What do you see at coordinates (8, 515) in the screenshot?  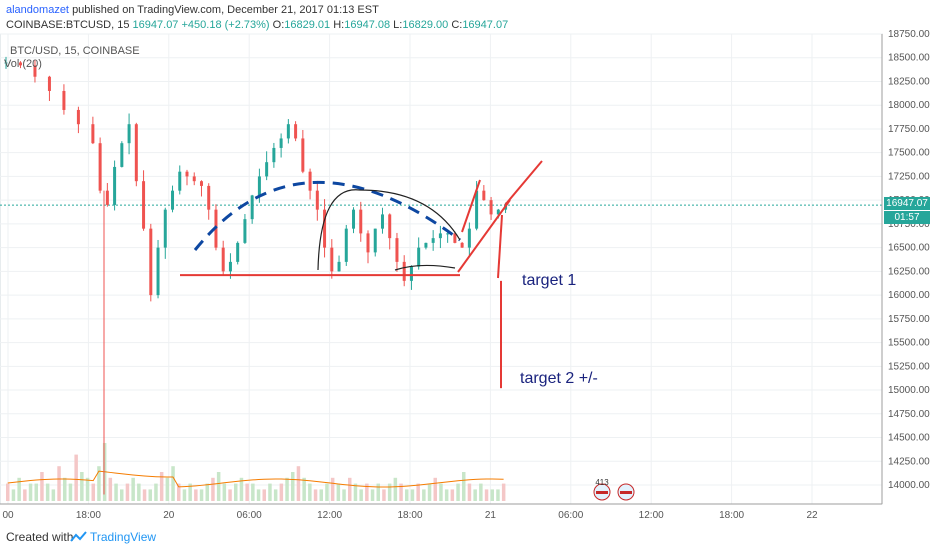 I see `time-tick-label: 00` at bounding box center [8, 515].